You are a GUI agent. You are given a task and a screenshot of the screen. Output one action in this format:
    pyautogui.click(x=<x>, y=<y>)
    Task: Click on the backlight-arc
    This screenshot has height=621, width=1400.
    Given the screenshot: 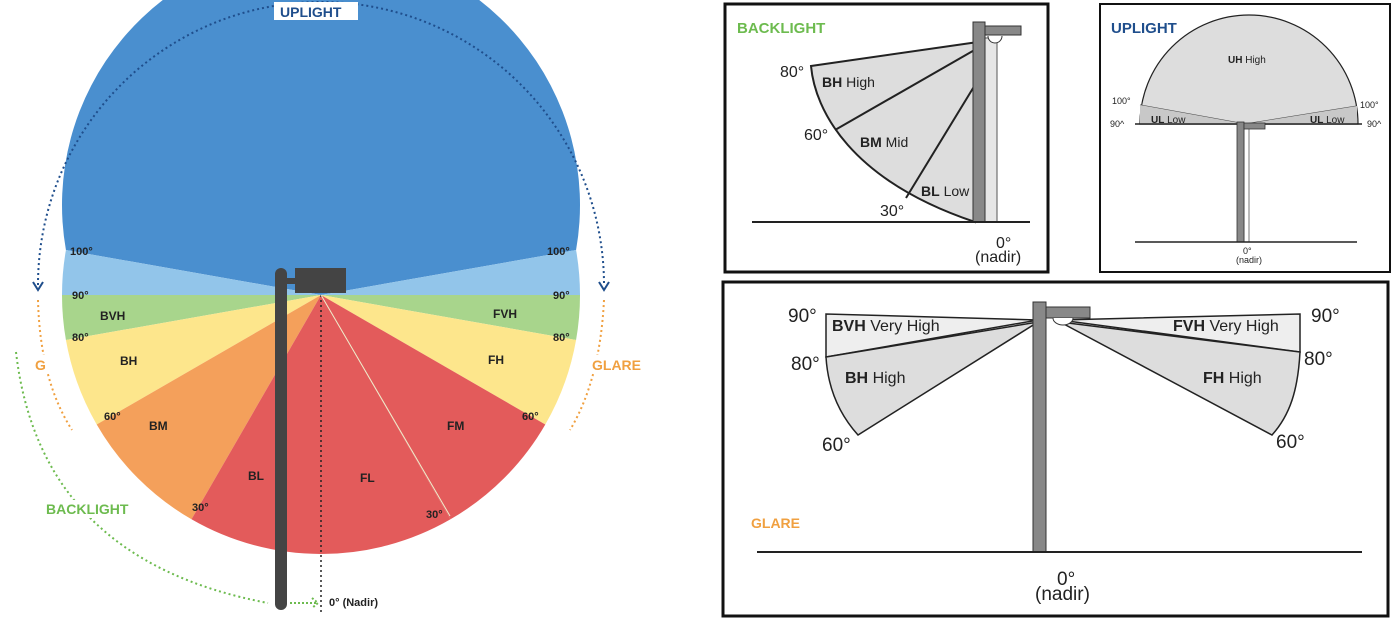 What is the action you would take?
    pyautogui.click(x=142, y=477)
    